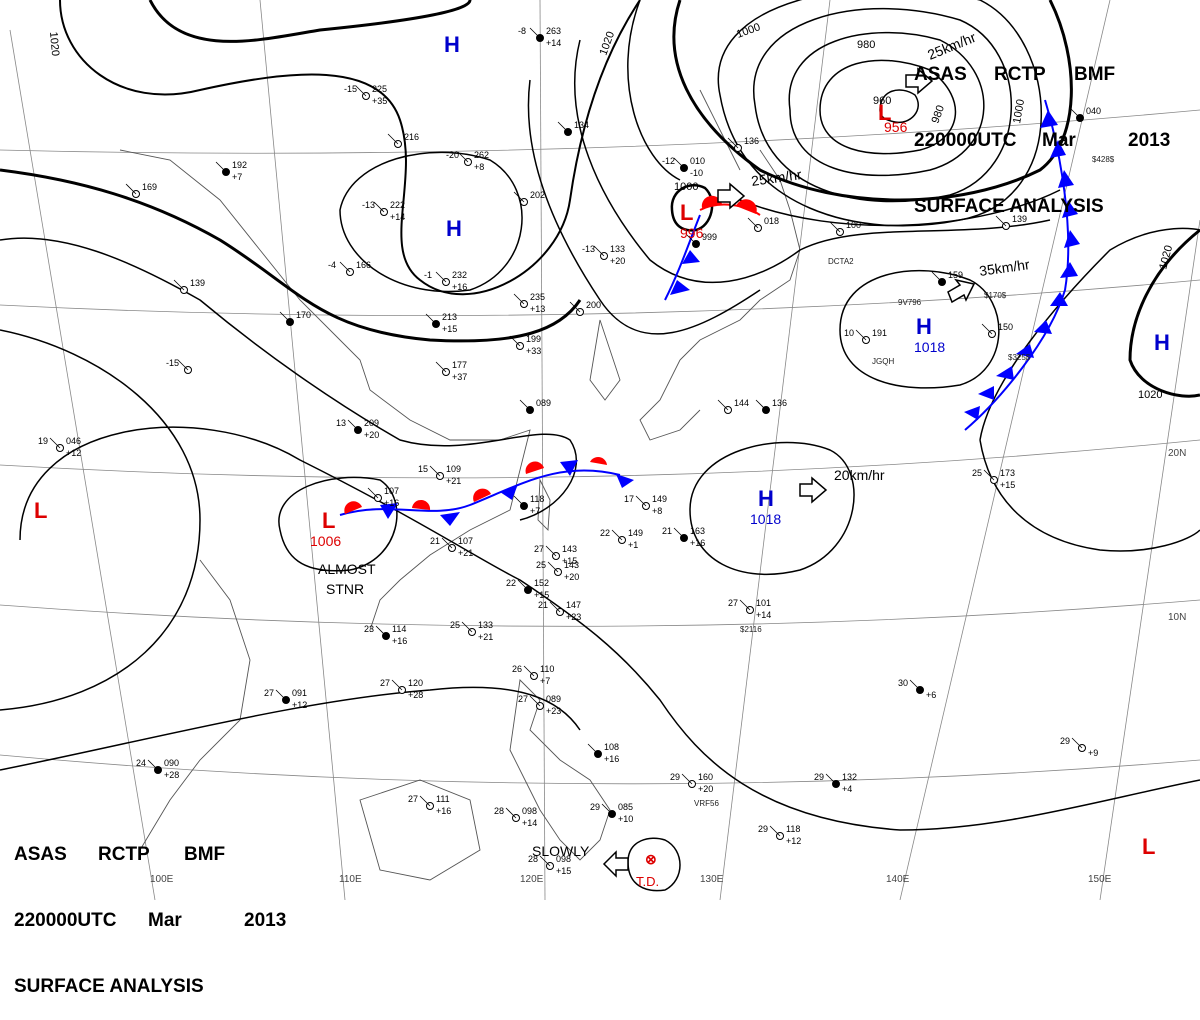 The width and height of the screenshot is (1200, 1020). Describe the element at coordinates (847, 789) in the screenshot. I see `station-tendency: +4` at that location.